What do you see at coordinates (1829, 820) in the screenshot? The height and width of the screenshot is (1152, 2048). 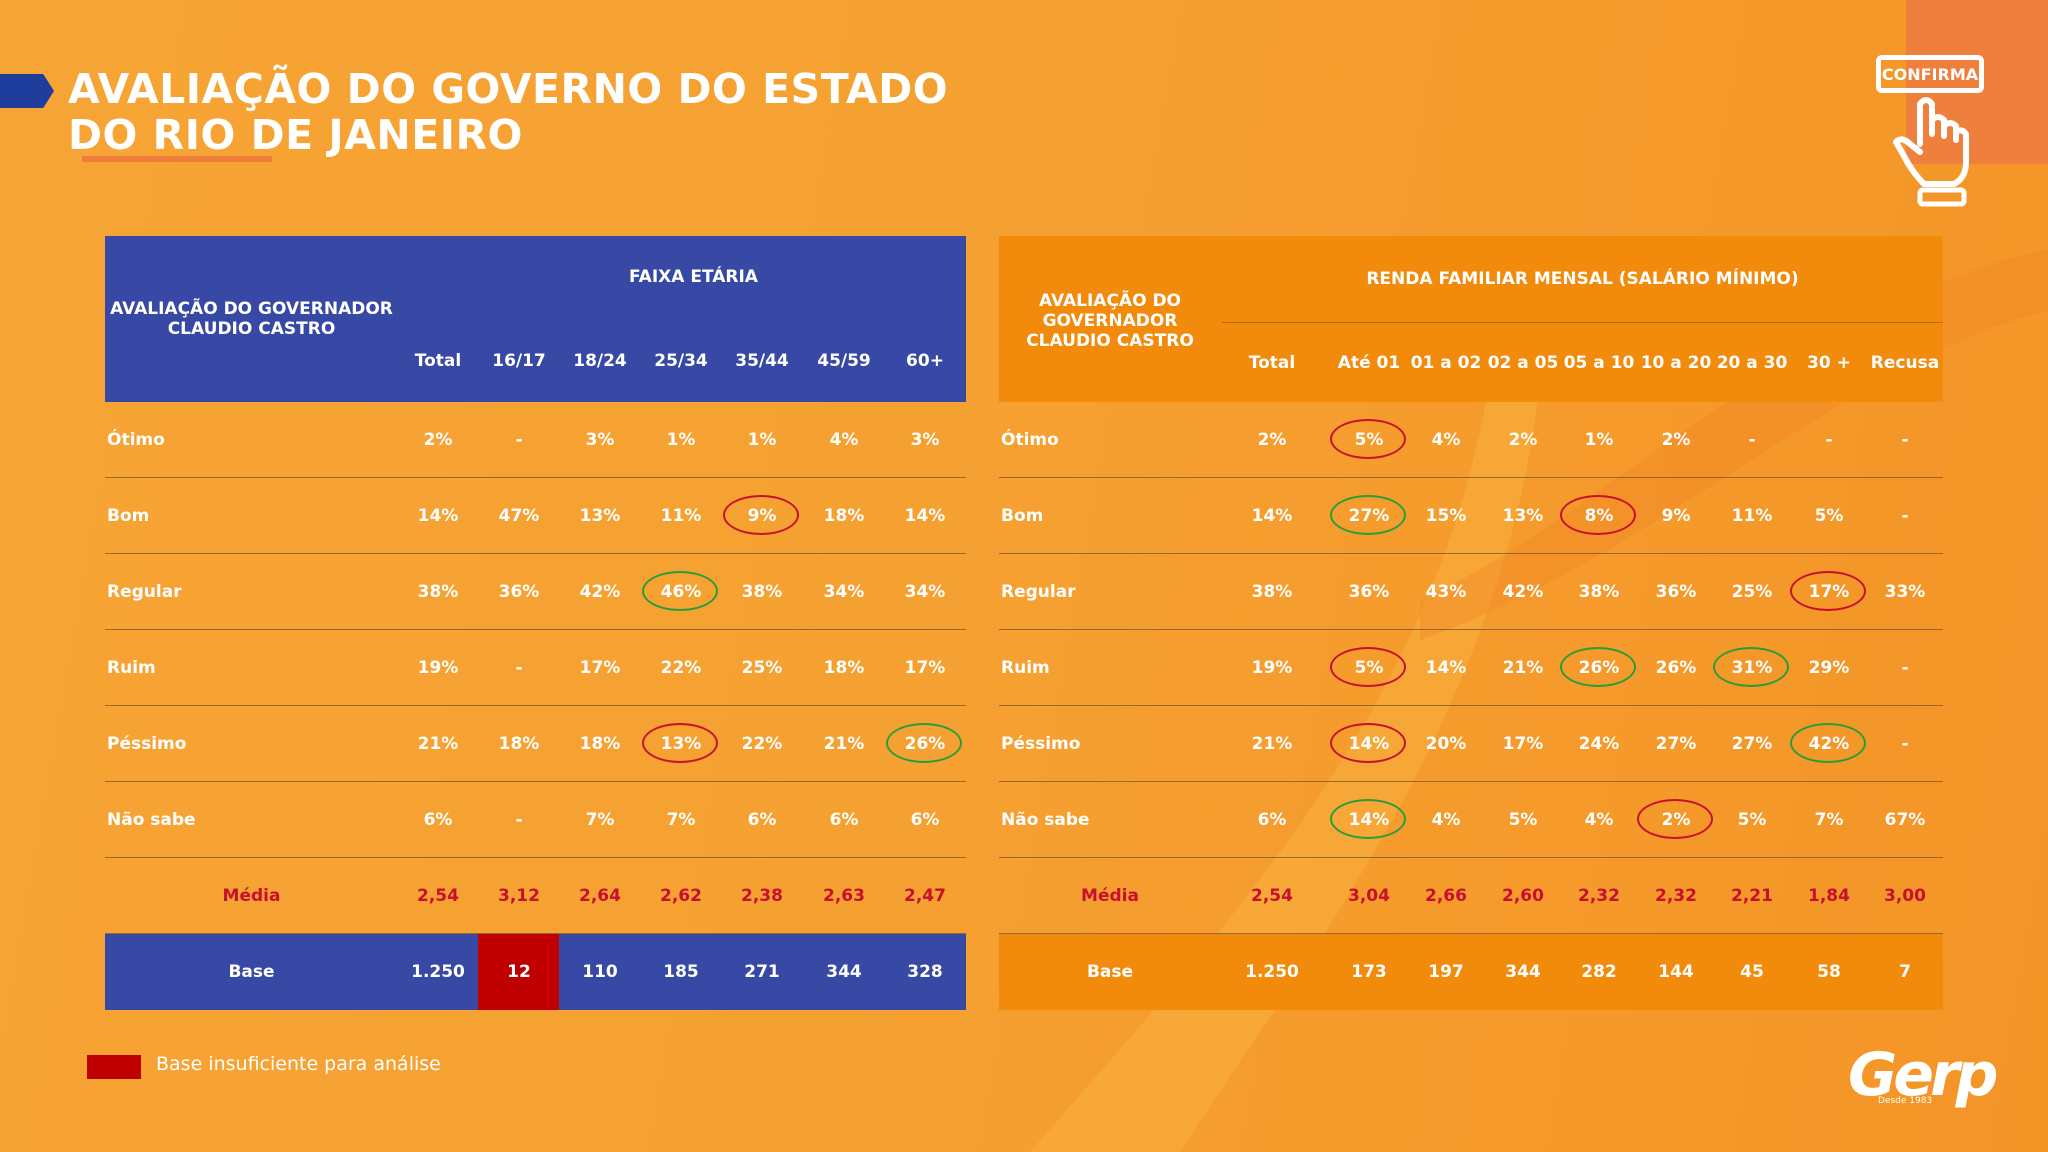 I see `right_table-cell: 7%` at bounding box center [1829, 820].